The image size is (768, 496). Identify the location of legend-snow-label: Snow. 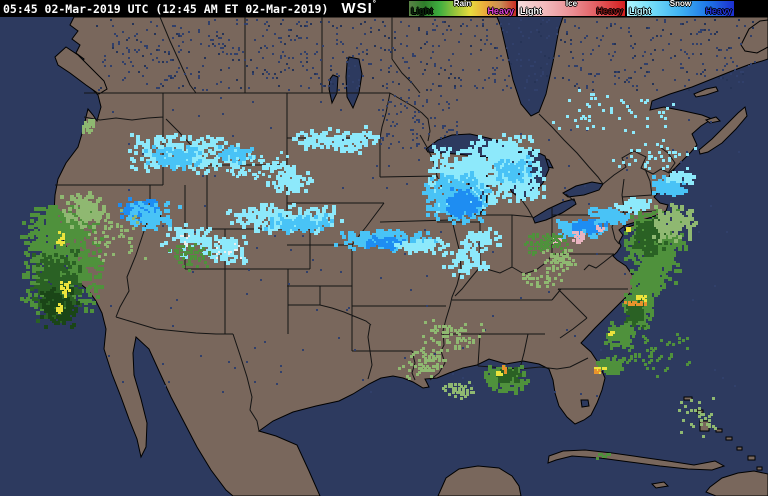
(680, 4).